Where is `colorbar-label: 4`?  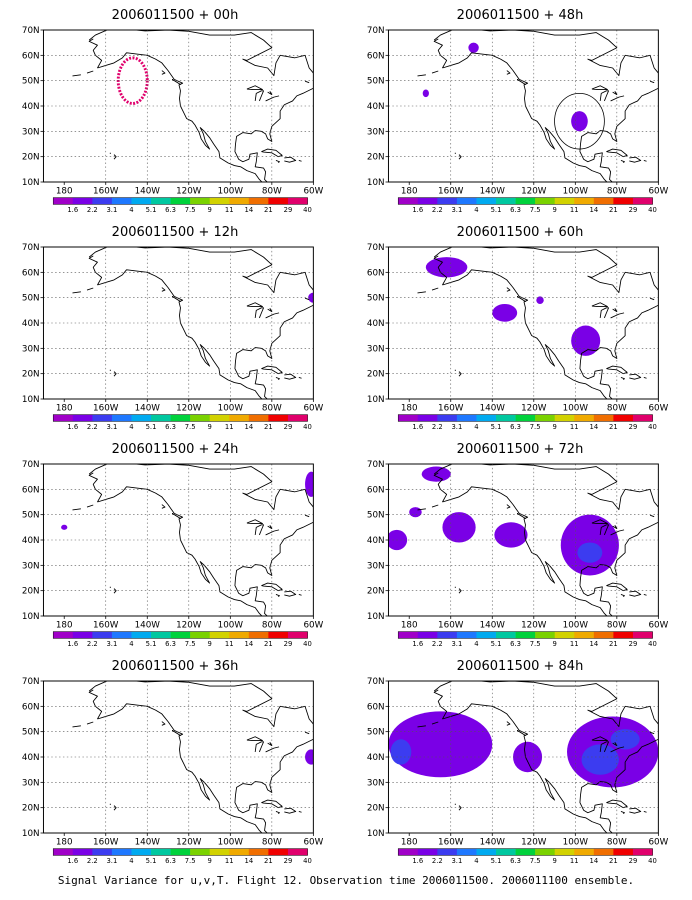
colorbar-label: 4 is located at coordinates (131, 644).